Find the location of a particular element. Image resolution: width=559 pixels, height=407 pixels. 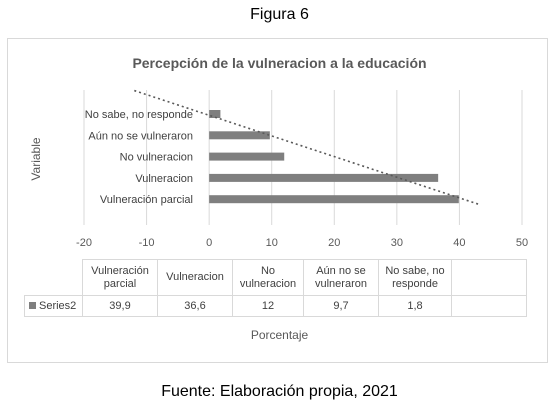

category-label: Vulneración parcial is located at coordinates (146, 200).